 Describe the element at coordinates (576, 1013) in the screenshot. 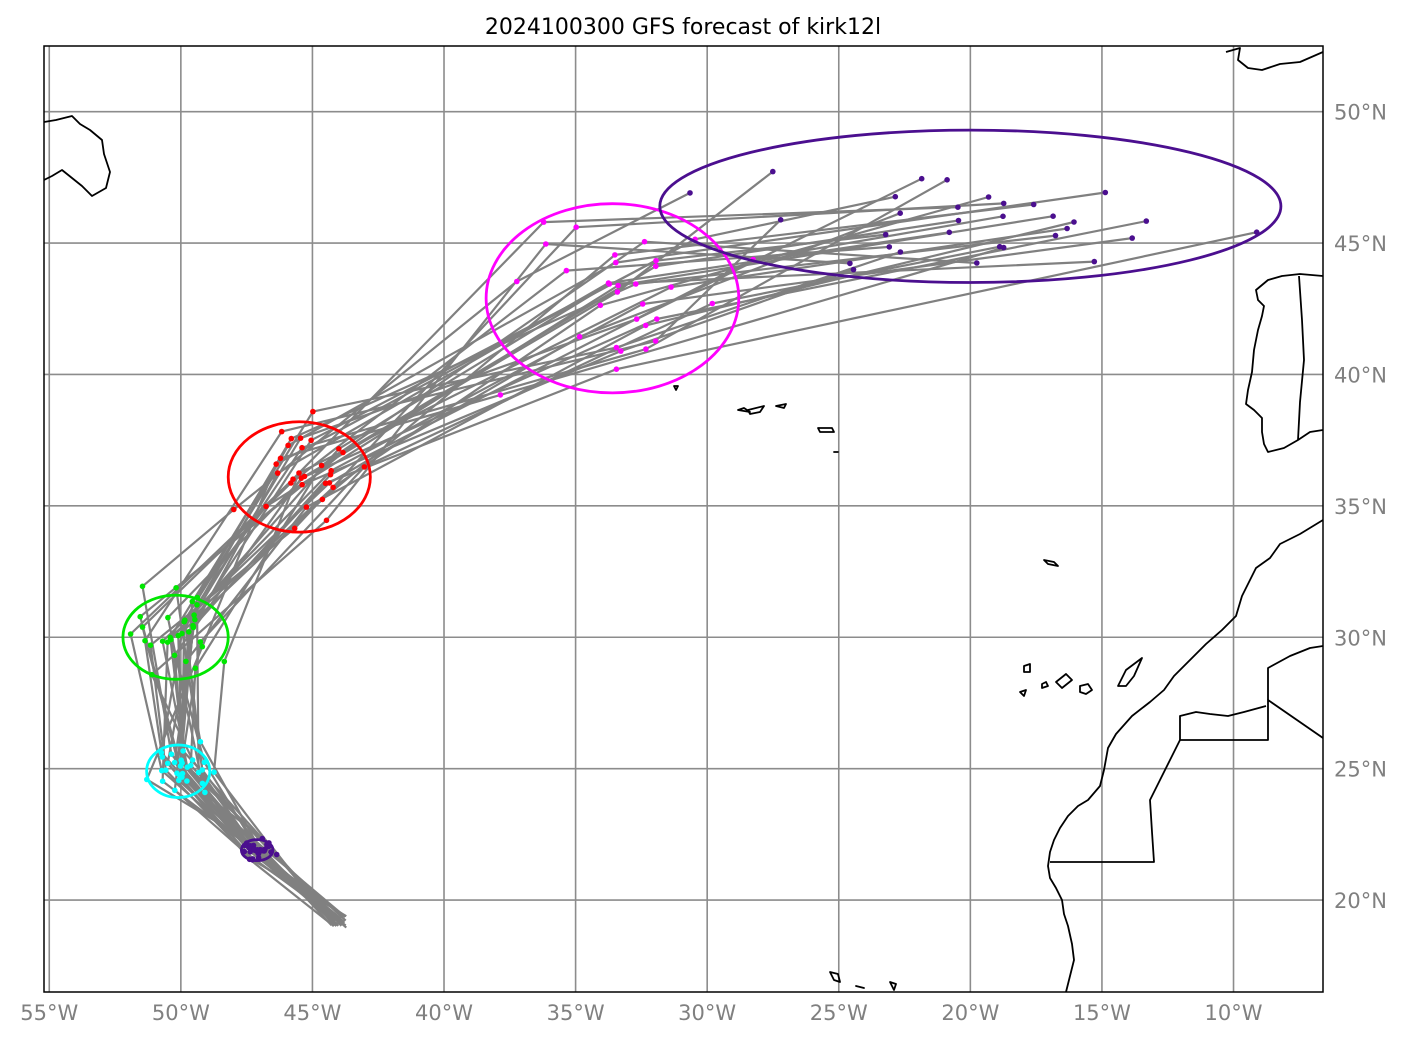

I see `longitude-tick-label: 35°W` at that location.